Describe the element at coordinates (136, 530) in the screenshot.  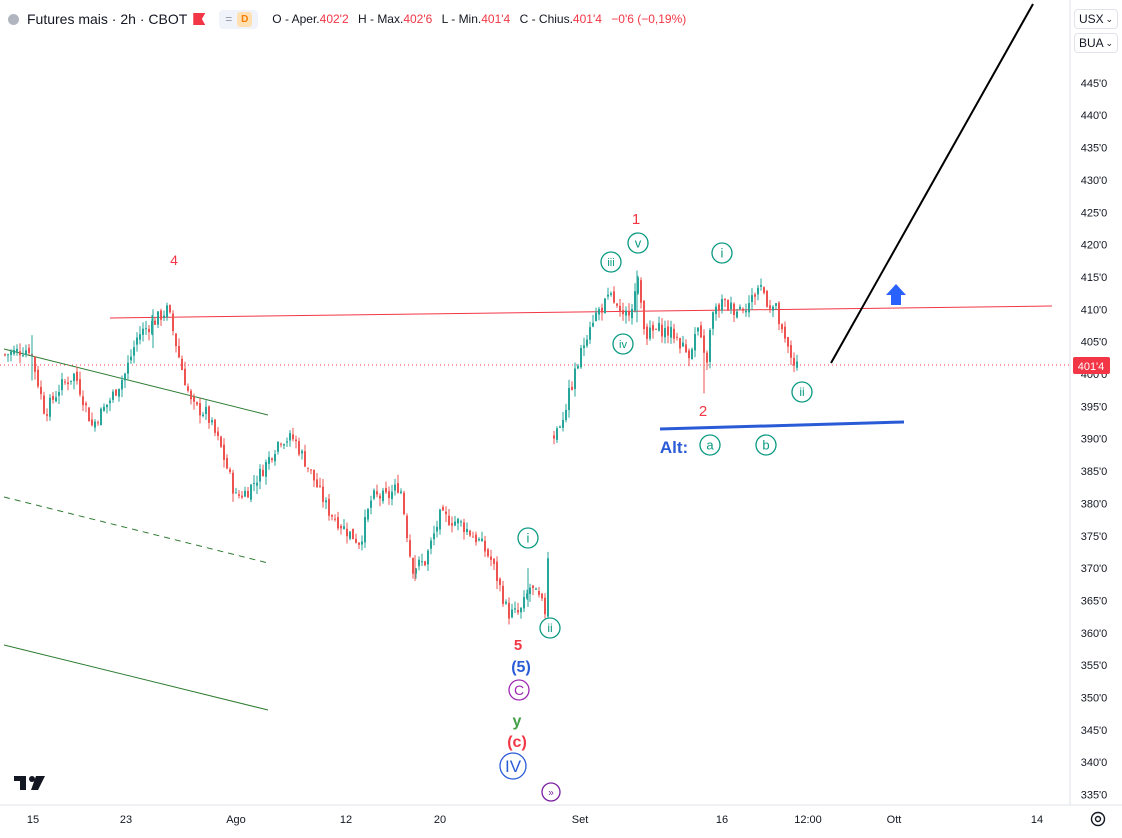
I see `mid-channel-line` at that location.